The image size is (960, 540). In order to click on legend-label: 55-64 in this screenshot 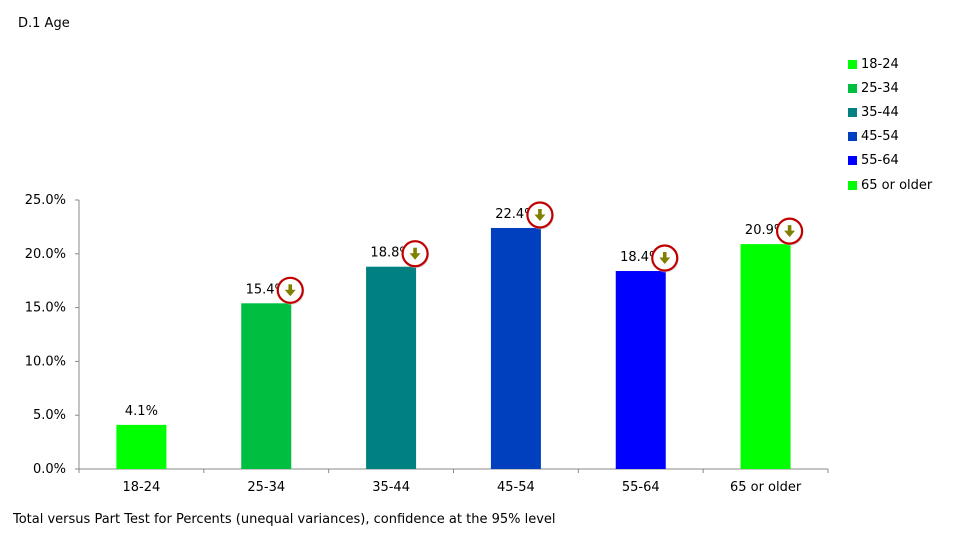, I will do `click(880, 161)`.